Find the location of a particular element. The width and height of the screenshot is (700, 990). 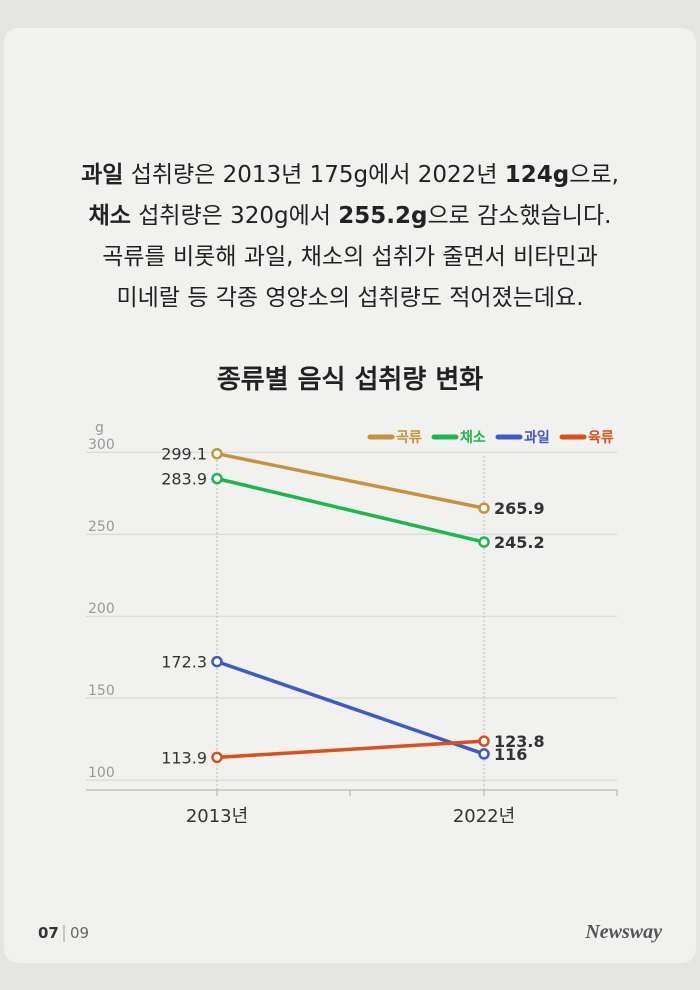

intro-line: 곡류를 비롯해 과일, 채소의 섭취가 줄면서 비타민과 is located at coordinates (350, 257).